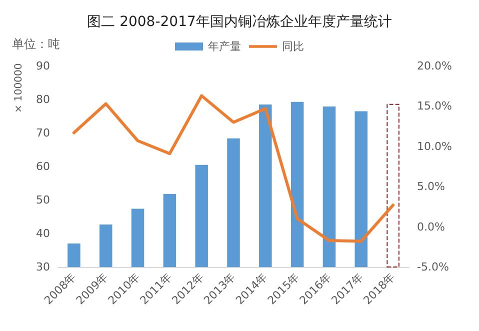 The width and height of the screenshot is (479, 331). What do you see at coordinates (43, 166) in the screenshot?
I see `y-tick-label: 60` at bounding box center [43, 166].